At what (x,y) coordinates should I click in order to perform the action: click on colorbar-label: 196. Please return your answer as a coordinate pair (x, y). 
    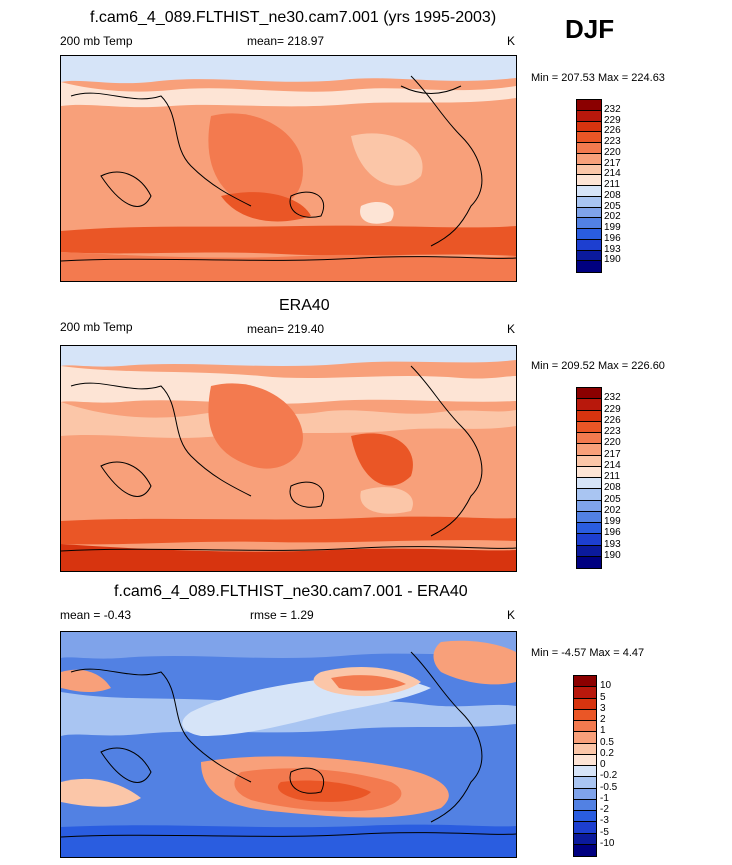
    Looking at the image, I should click on (612, 238).